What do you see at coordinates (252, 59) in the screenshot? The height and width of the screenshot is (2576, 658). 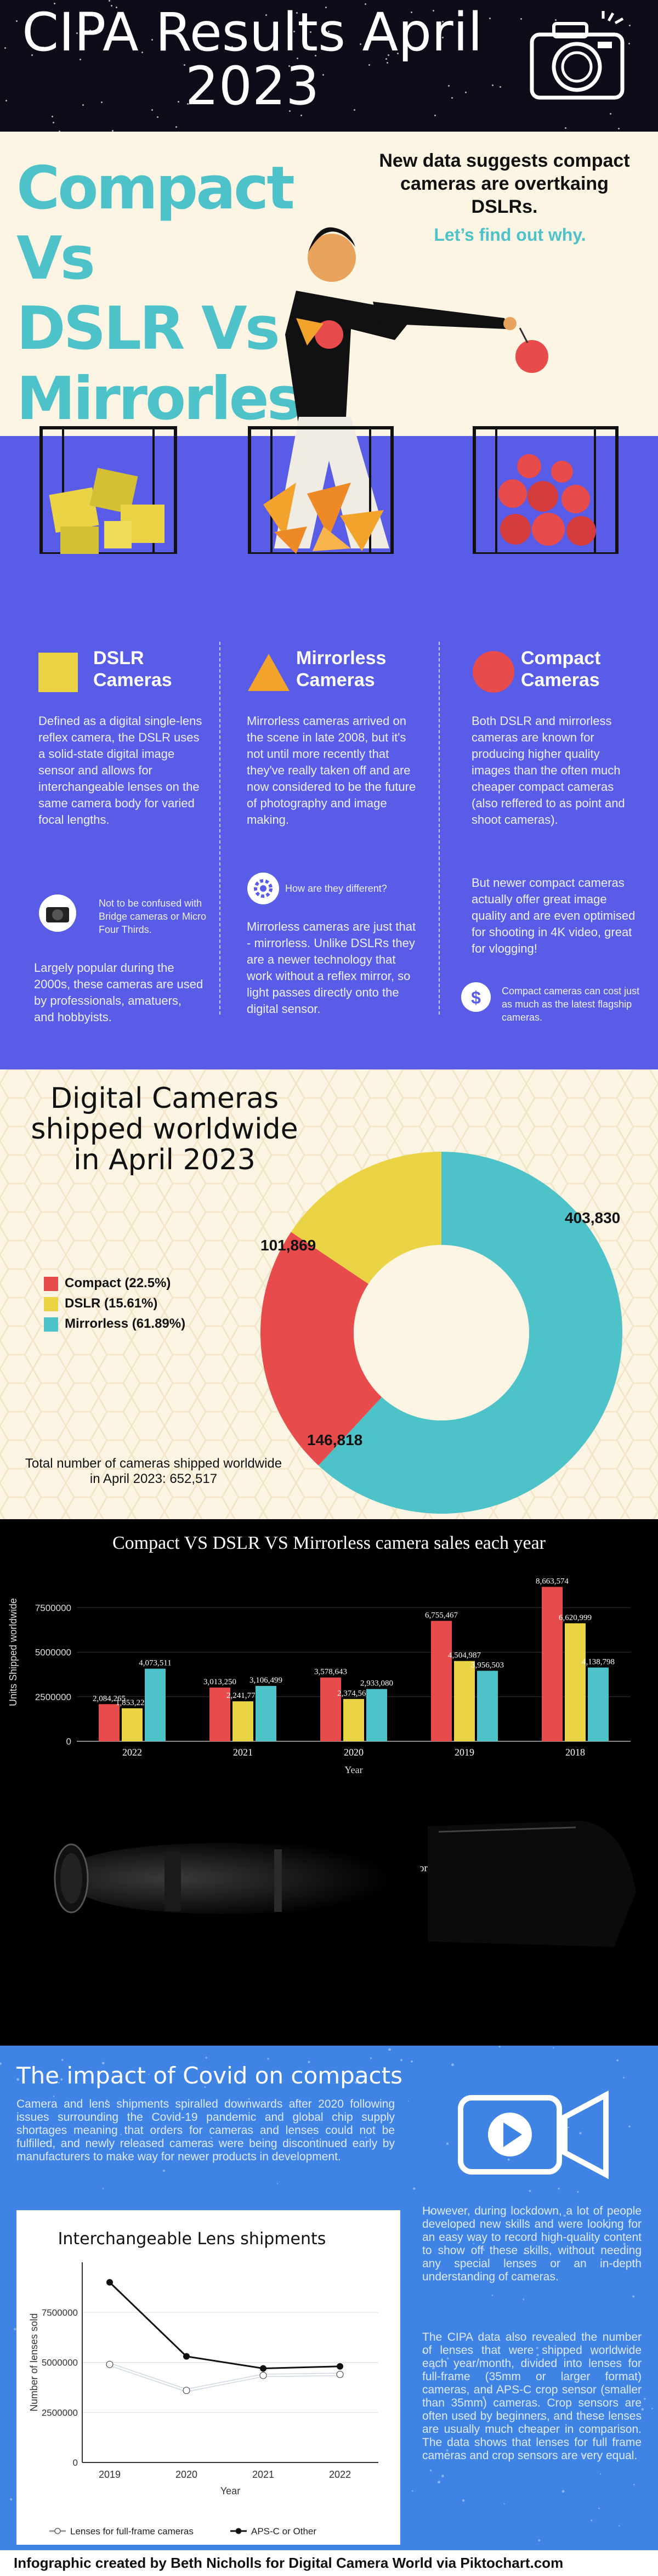 I see `page-title: CIPA Results April 2023` at bounding box center [252, 59].